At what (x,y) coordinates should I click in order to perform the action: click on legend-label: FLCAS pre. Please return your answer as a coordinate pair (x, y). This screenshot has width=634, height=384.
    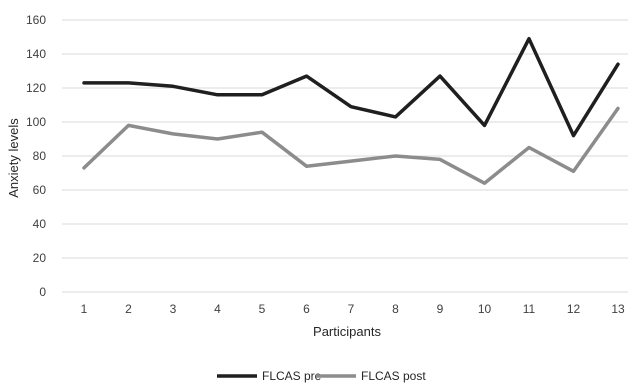
    Looking at the image, I should click on (292, 376).